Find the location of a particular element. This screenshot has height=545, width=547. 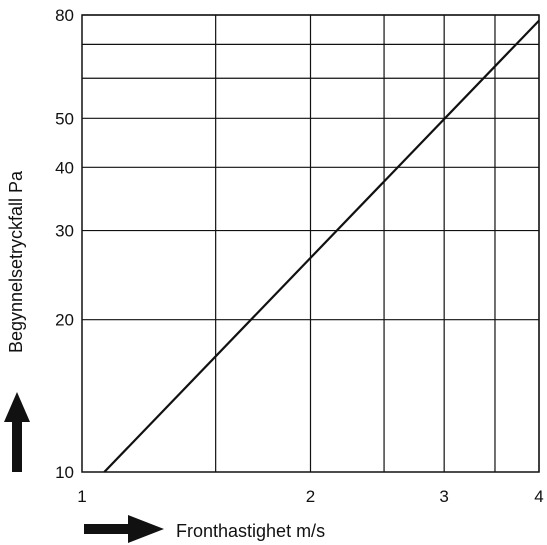

y-axis-arrow-icon is located at coordinates (17, 432).